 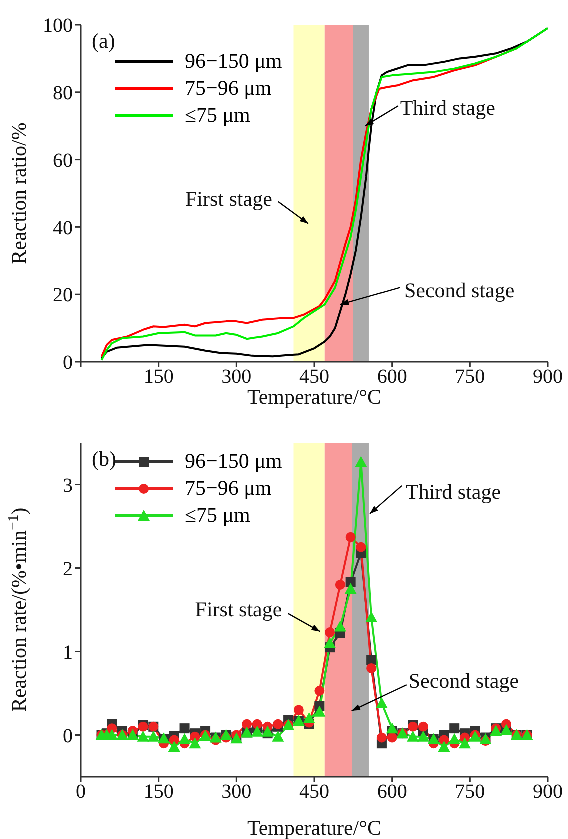 What do you see at coordinates (68, 569) in the screenshot?
I see `y-tick-label: 2` at bounding box center [68, 569].